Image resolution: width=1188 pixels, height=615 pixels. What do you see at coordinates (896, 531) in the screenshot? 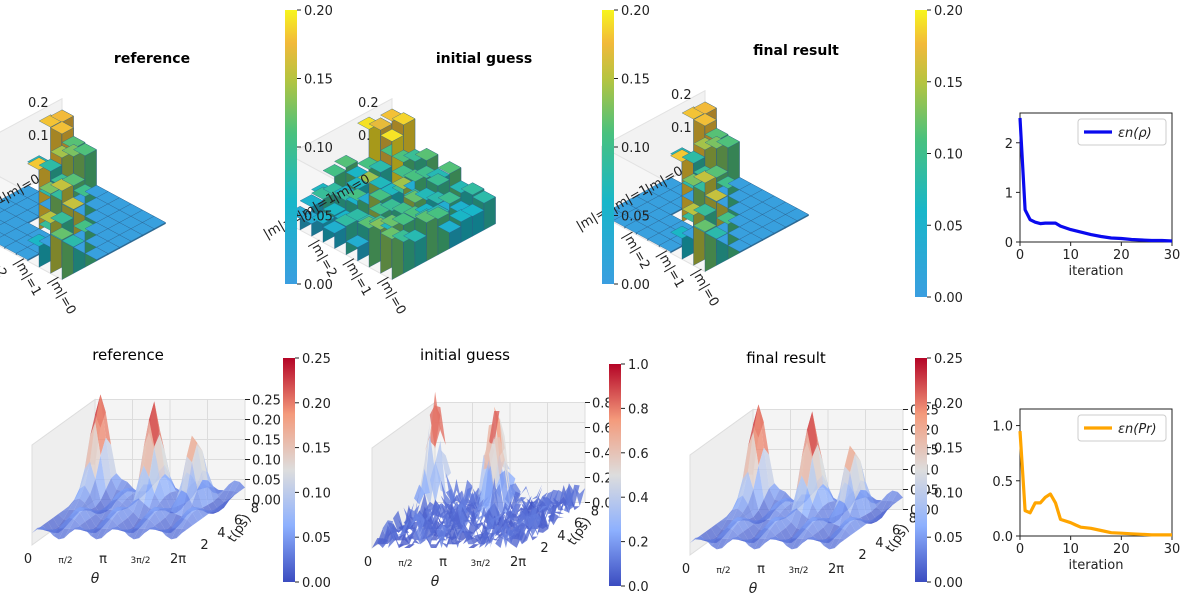
I see `surface-final-result-y-tick-label: 6` at bounding box center [896, 531].